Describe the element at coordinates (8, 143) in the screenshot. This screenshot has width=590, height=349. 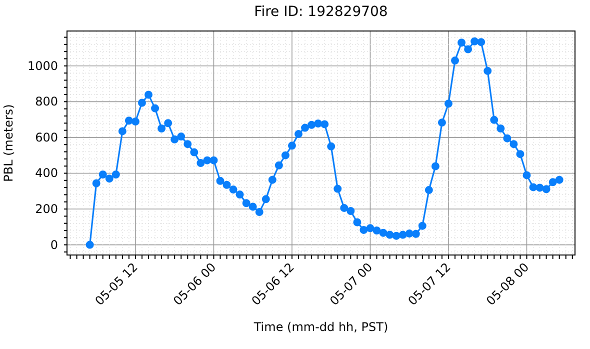
I see `y-axis-title: PBL (meters)` at that location.